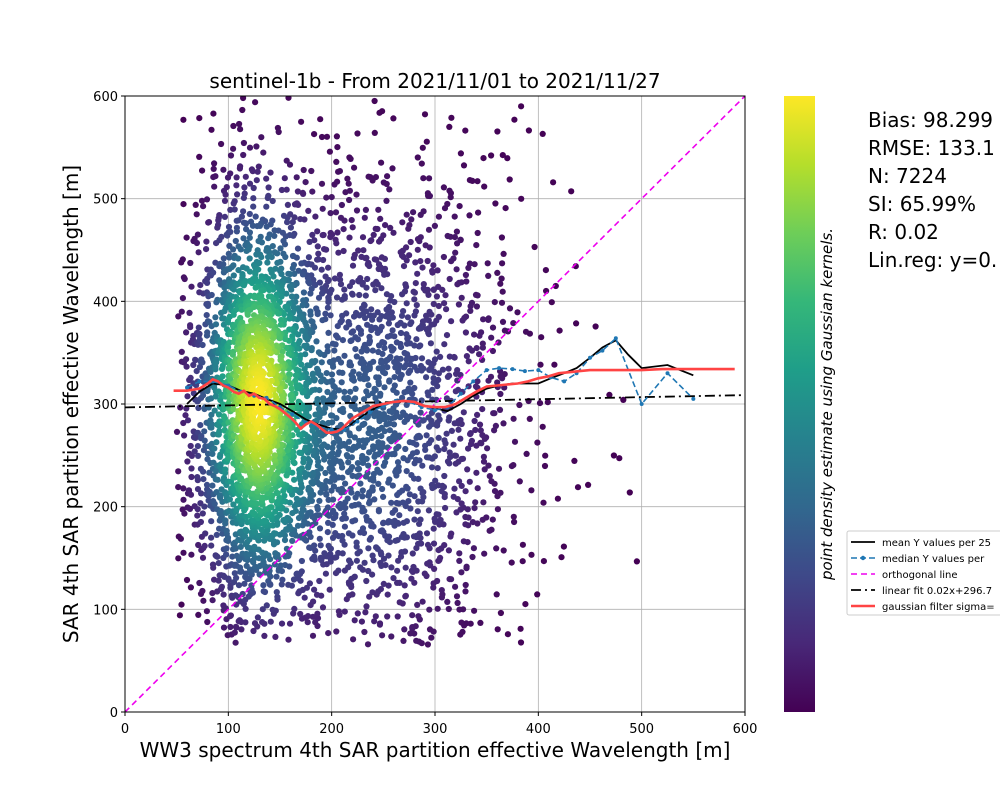 This screenshot has width=1000, height=800. I want to click on y-tick-label: 500, so click(105, 200).